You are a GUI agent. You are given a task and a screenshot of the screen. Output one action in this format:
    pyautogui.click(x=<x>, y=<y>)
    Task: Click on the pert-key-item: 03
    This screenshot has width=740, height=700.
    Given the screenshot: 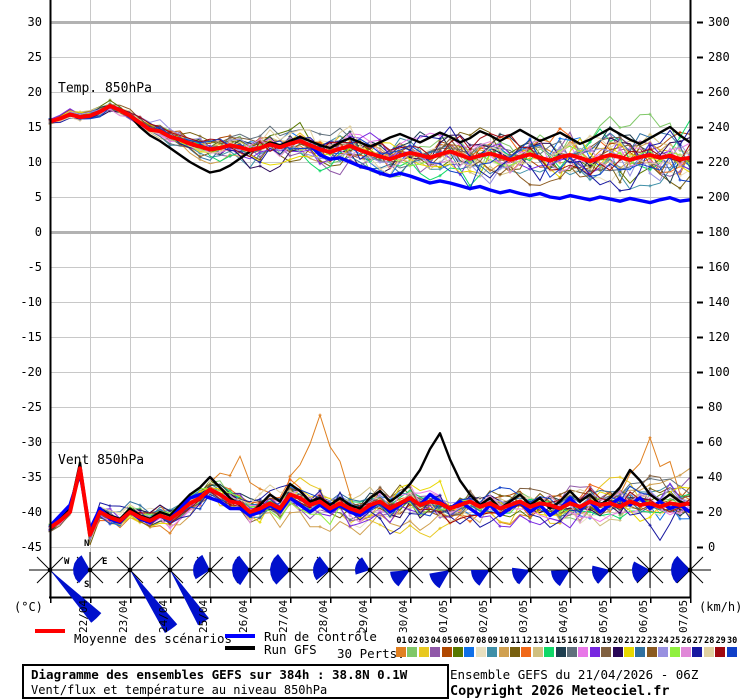 What is the action you would take?
    pyautogui.click(x=424, y=646)
    